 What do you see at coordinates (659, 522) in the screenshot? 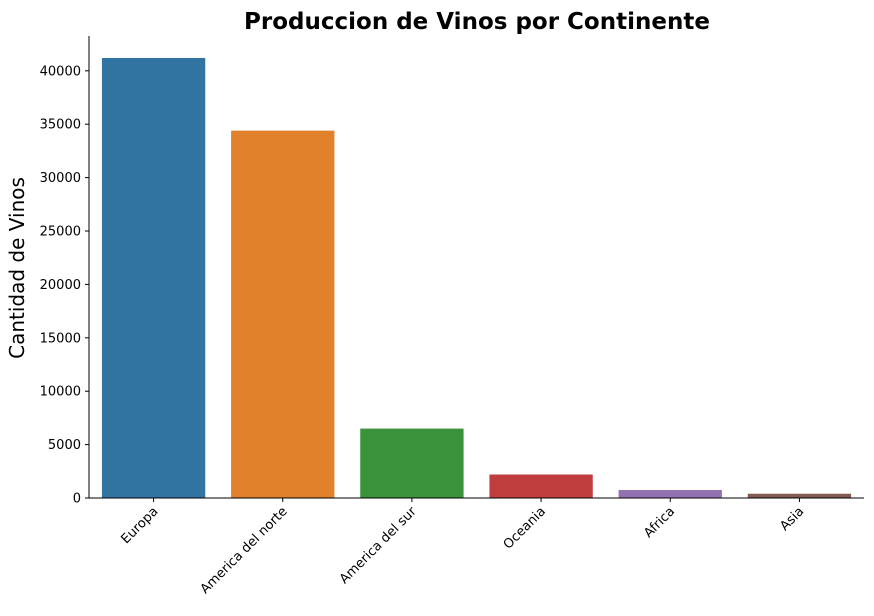
I see `x-tick-label: Africa` at bounding box center [659, 522].